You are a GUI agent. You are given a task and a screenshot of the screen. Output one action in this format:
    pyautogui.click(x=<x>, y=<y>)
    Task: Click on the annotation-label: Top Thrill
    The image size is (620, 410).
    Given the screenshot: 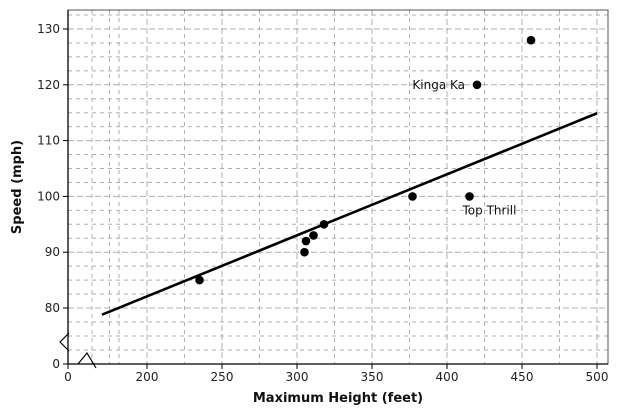 What is the action you would take?
    pyautogui.click(x=489, y=210)
    